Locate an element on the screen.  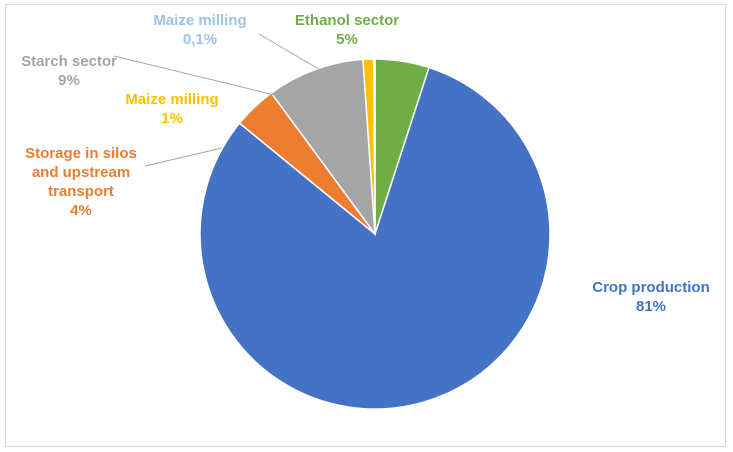
leader-lines is located at coordinates (218, 100).